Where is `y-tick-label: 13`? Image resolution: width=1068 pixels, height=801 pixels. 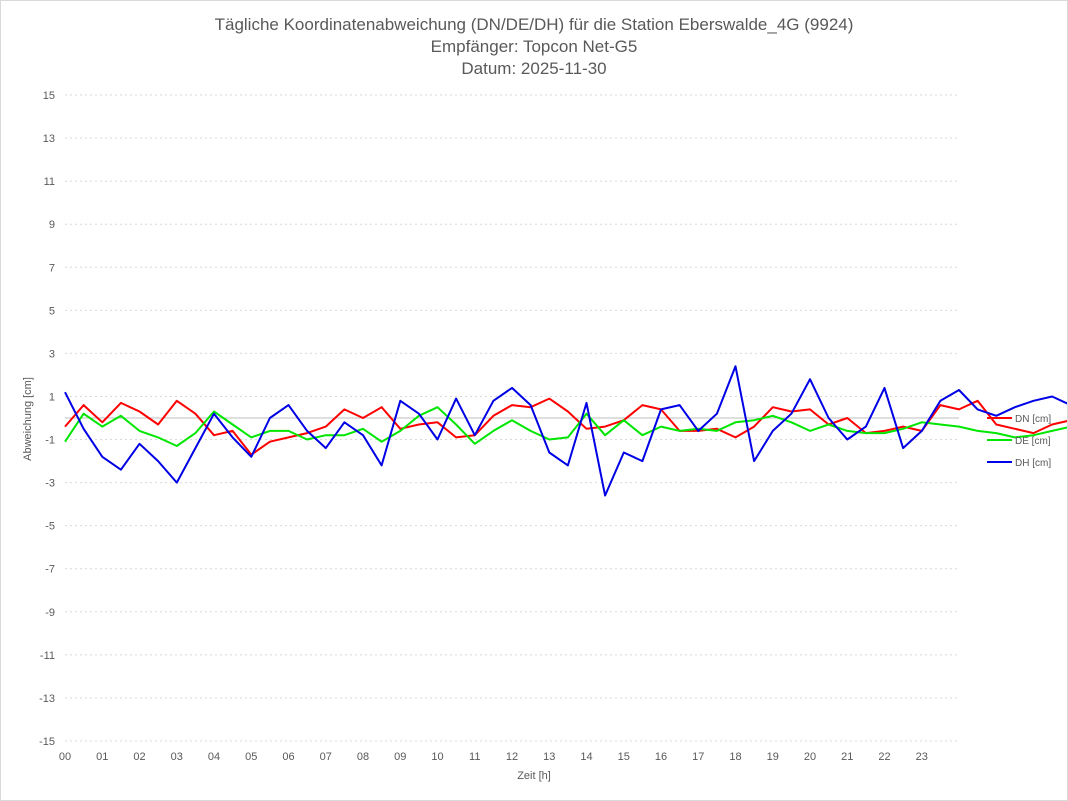
y-tick-label: 13 is located at coordinates (49, 139).